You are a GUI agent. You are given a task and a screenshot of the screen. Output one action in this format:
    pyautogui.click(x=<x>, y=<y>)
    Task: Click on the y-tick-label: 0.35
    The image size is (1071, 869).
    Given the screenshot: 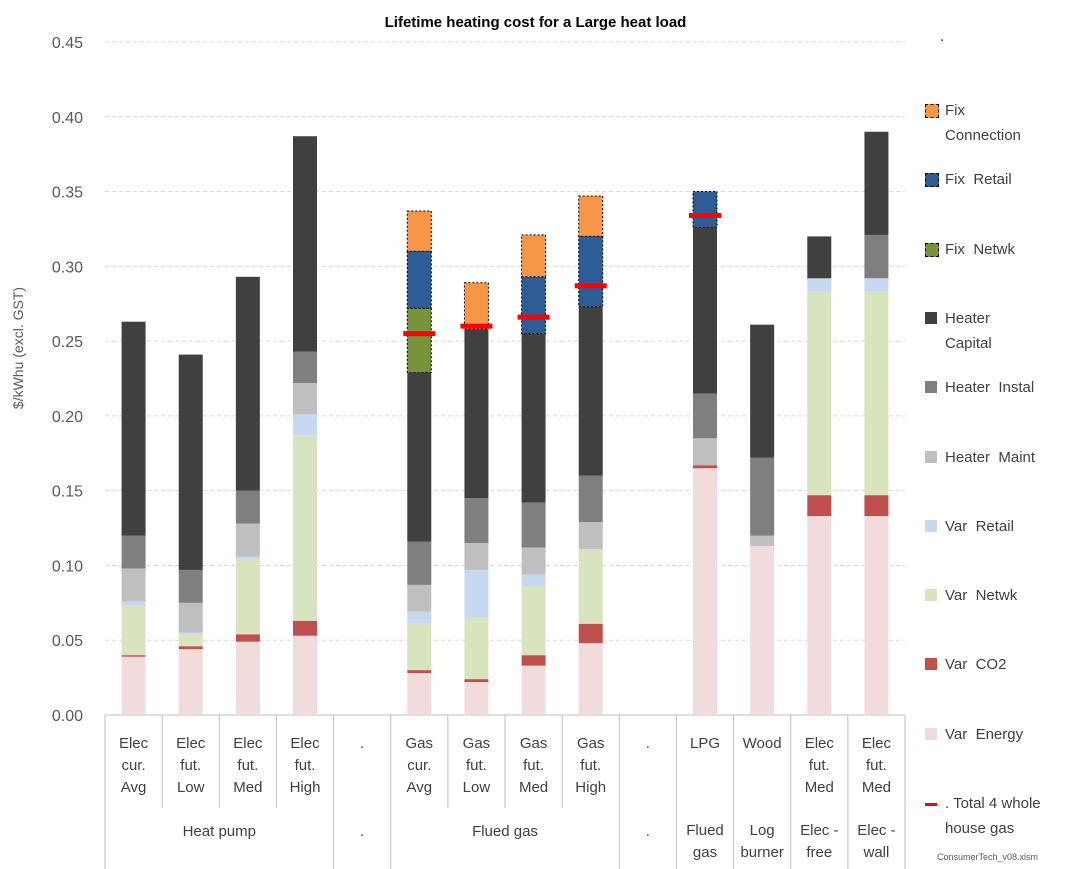 What is the action you would take?
    pyautogui.click(x=67, y=193)
    